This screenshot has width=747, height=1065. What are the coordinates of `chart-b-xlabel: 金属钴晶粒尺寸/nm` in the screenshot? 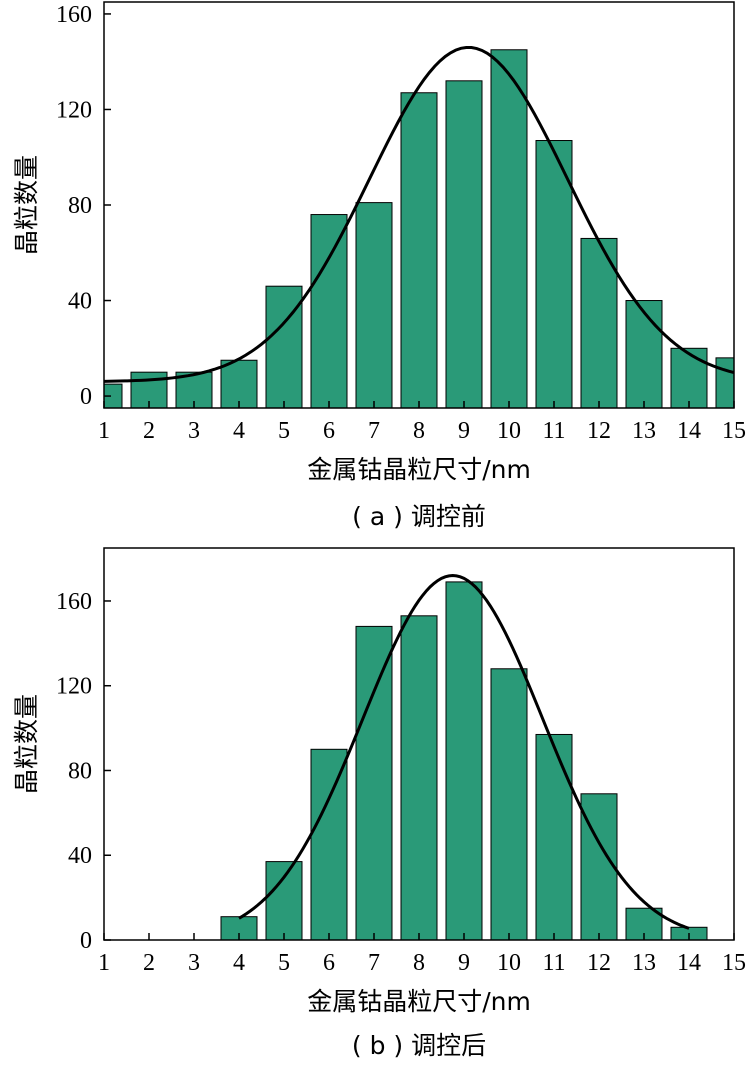 It's located at (419, 1001).